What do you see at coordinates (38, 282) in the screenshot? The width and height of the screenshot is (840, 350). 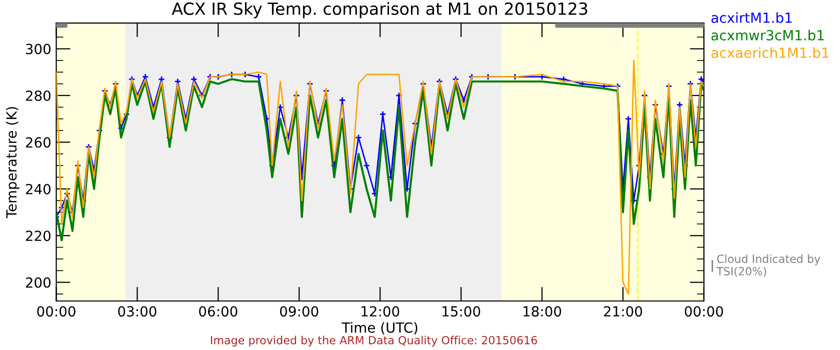 I see `y-tick-label: 200` at bounding box center [38, 282].